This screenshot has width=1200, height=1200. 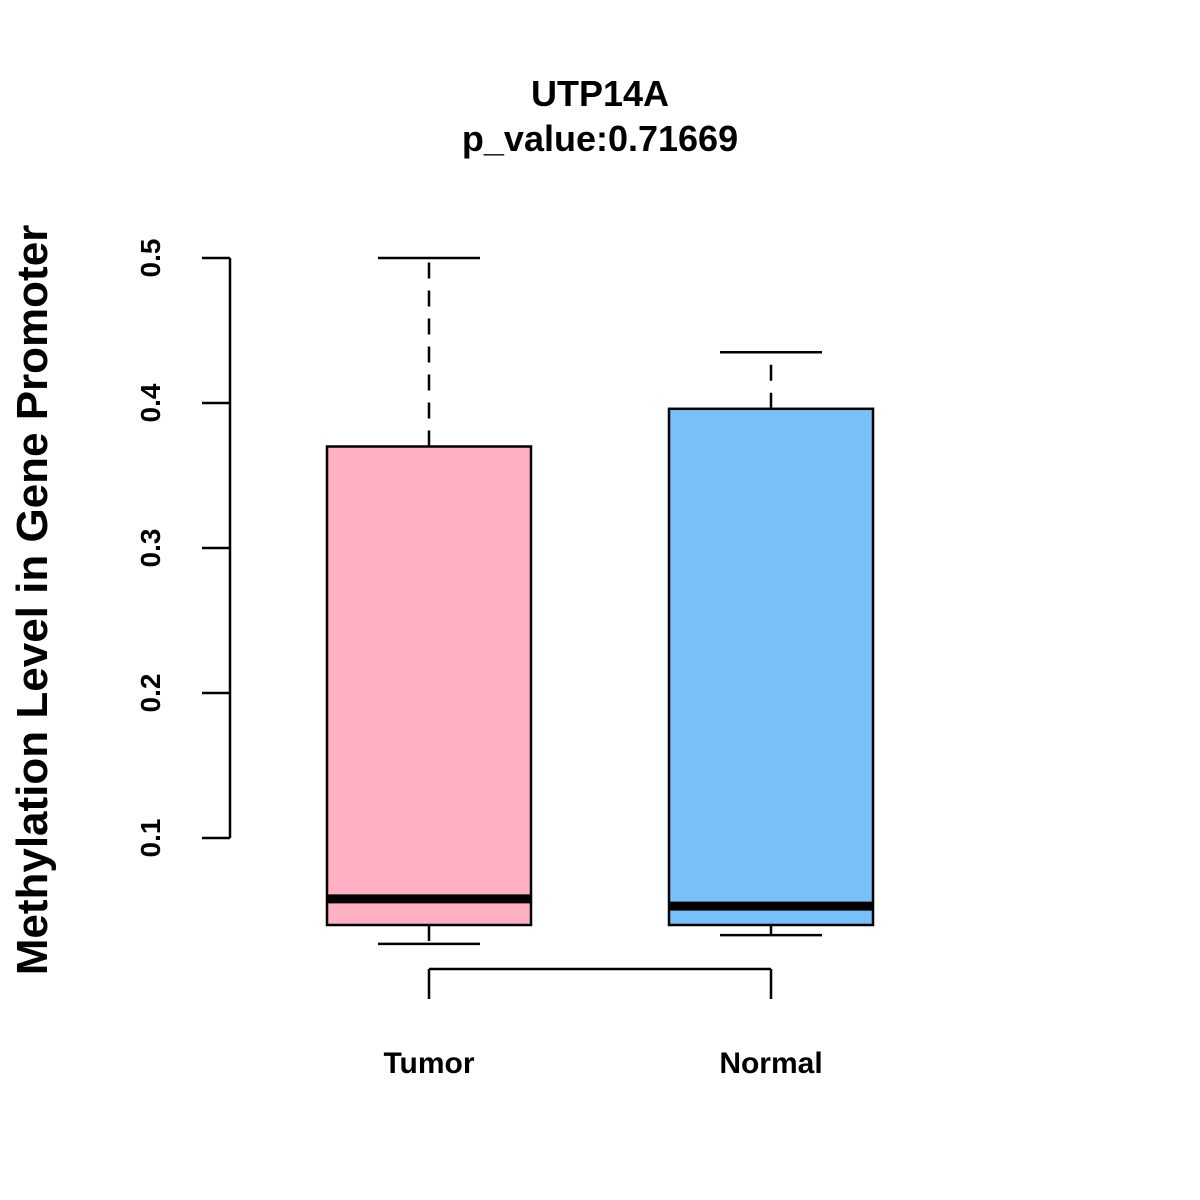 I want to click on box-tumor, so click(x=429, y=601).